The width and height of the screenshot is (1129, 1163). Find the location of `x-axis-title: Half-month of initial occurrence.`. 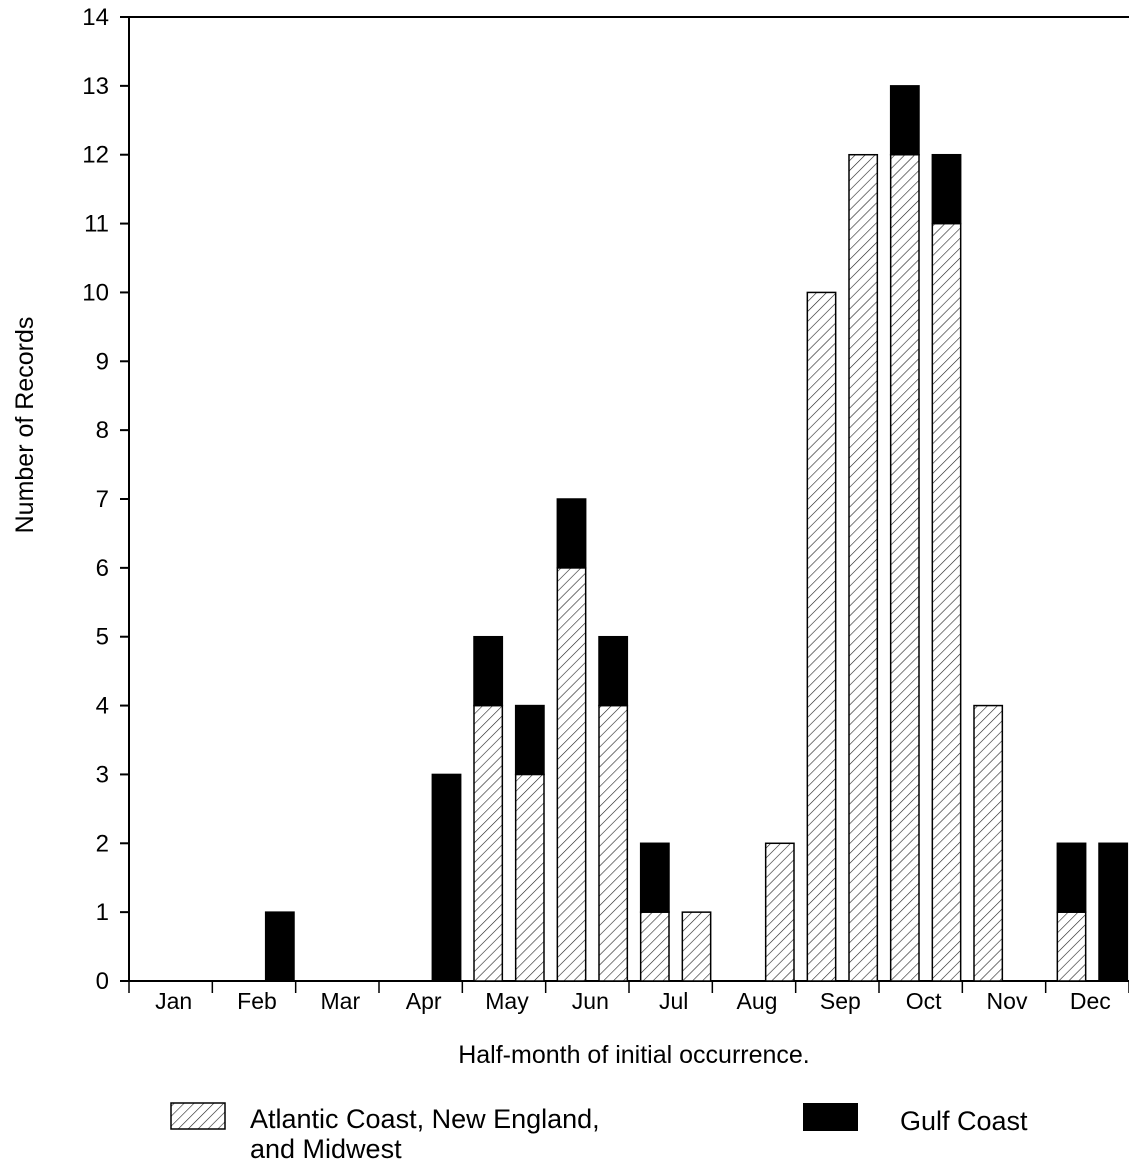

x-axis-title: Half-month of initial occurrence. is located at coordinates (634, 1055).